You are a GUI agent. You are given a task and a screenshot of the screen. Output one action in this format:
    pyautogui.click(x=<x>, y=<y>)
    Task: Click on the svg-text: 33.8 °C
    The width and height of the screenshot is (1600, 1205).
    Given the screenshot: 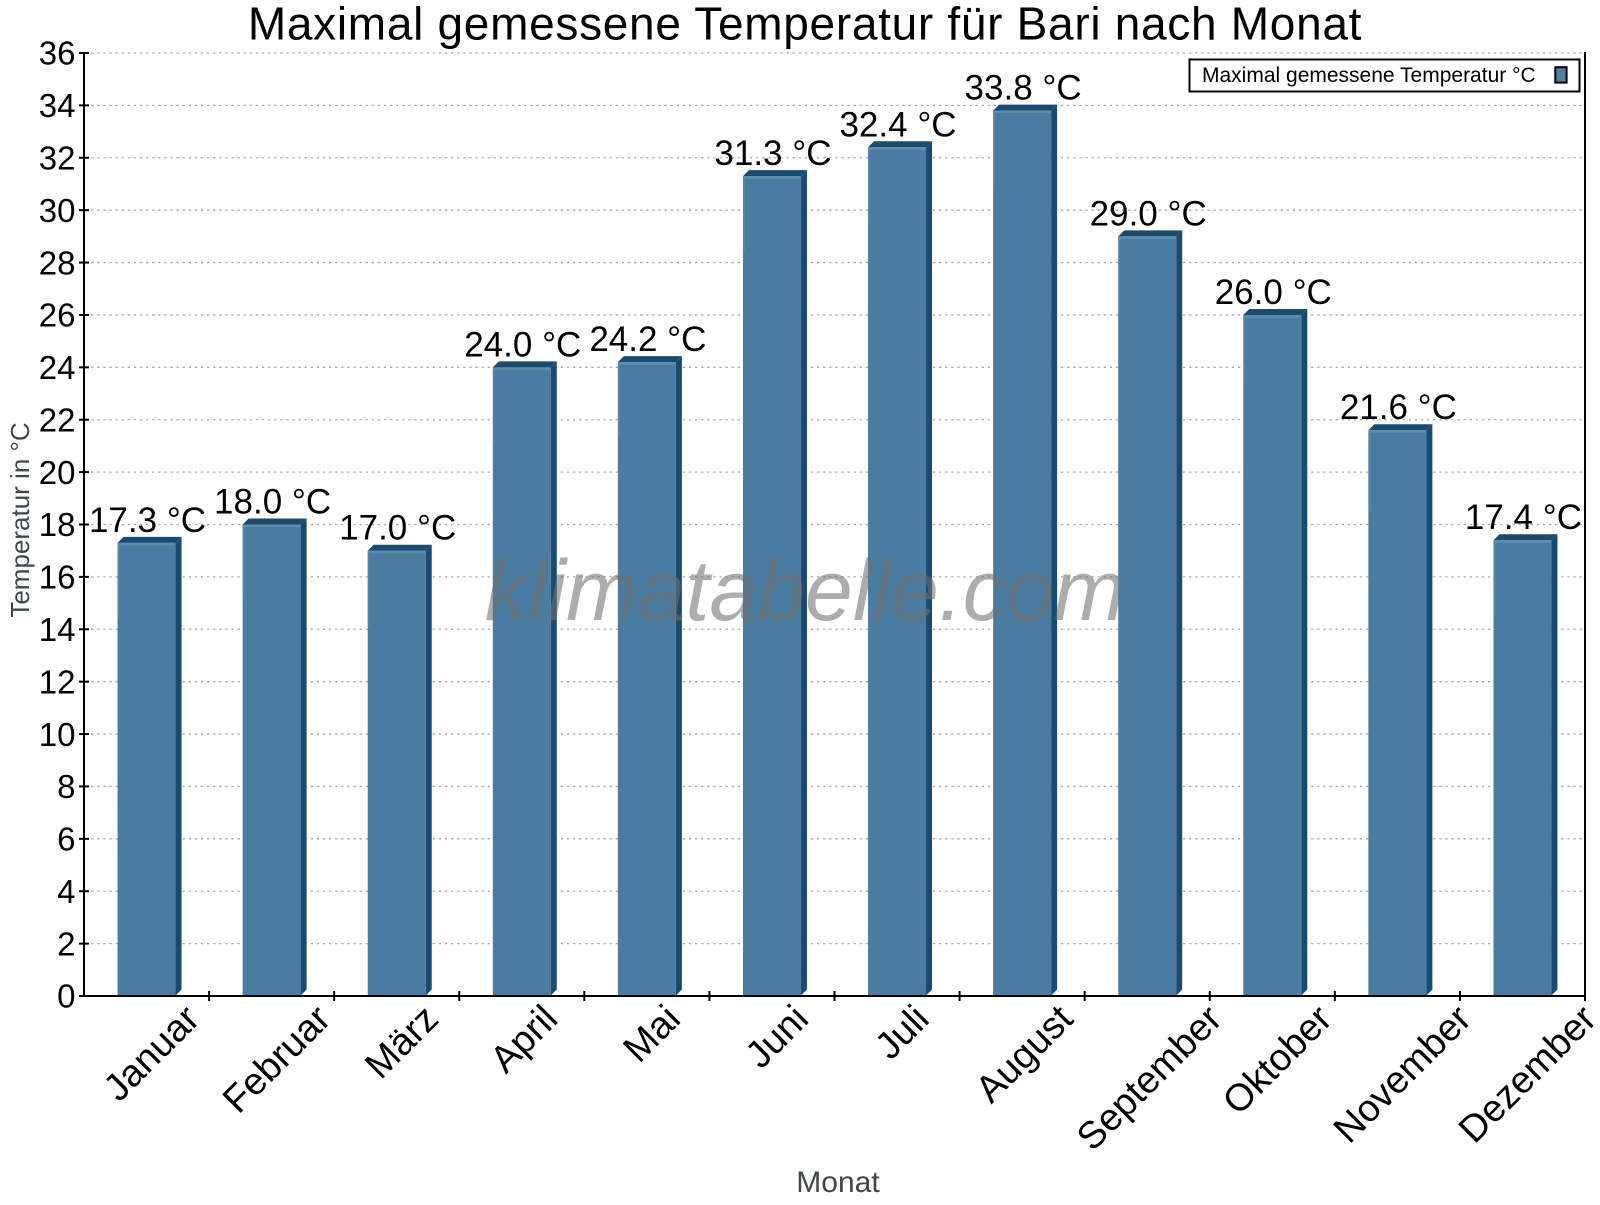 What is the action you would take?
    pyautogui.click(x=1023, y=88)
    